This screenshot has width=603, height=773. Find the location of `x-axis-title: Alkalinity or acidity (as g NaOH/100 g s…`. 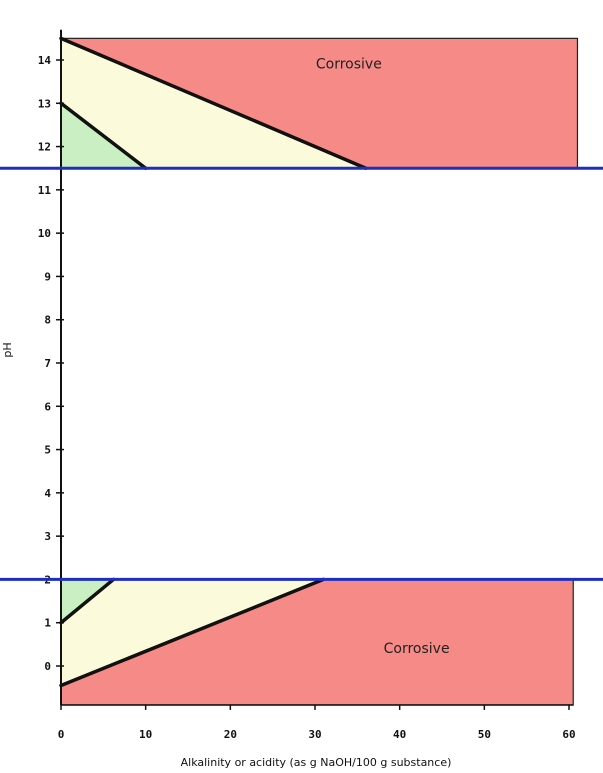

x-axis-title: Alkalinity or acidity (as g NaOH/100 g s… is located at coordinates (316, 762).